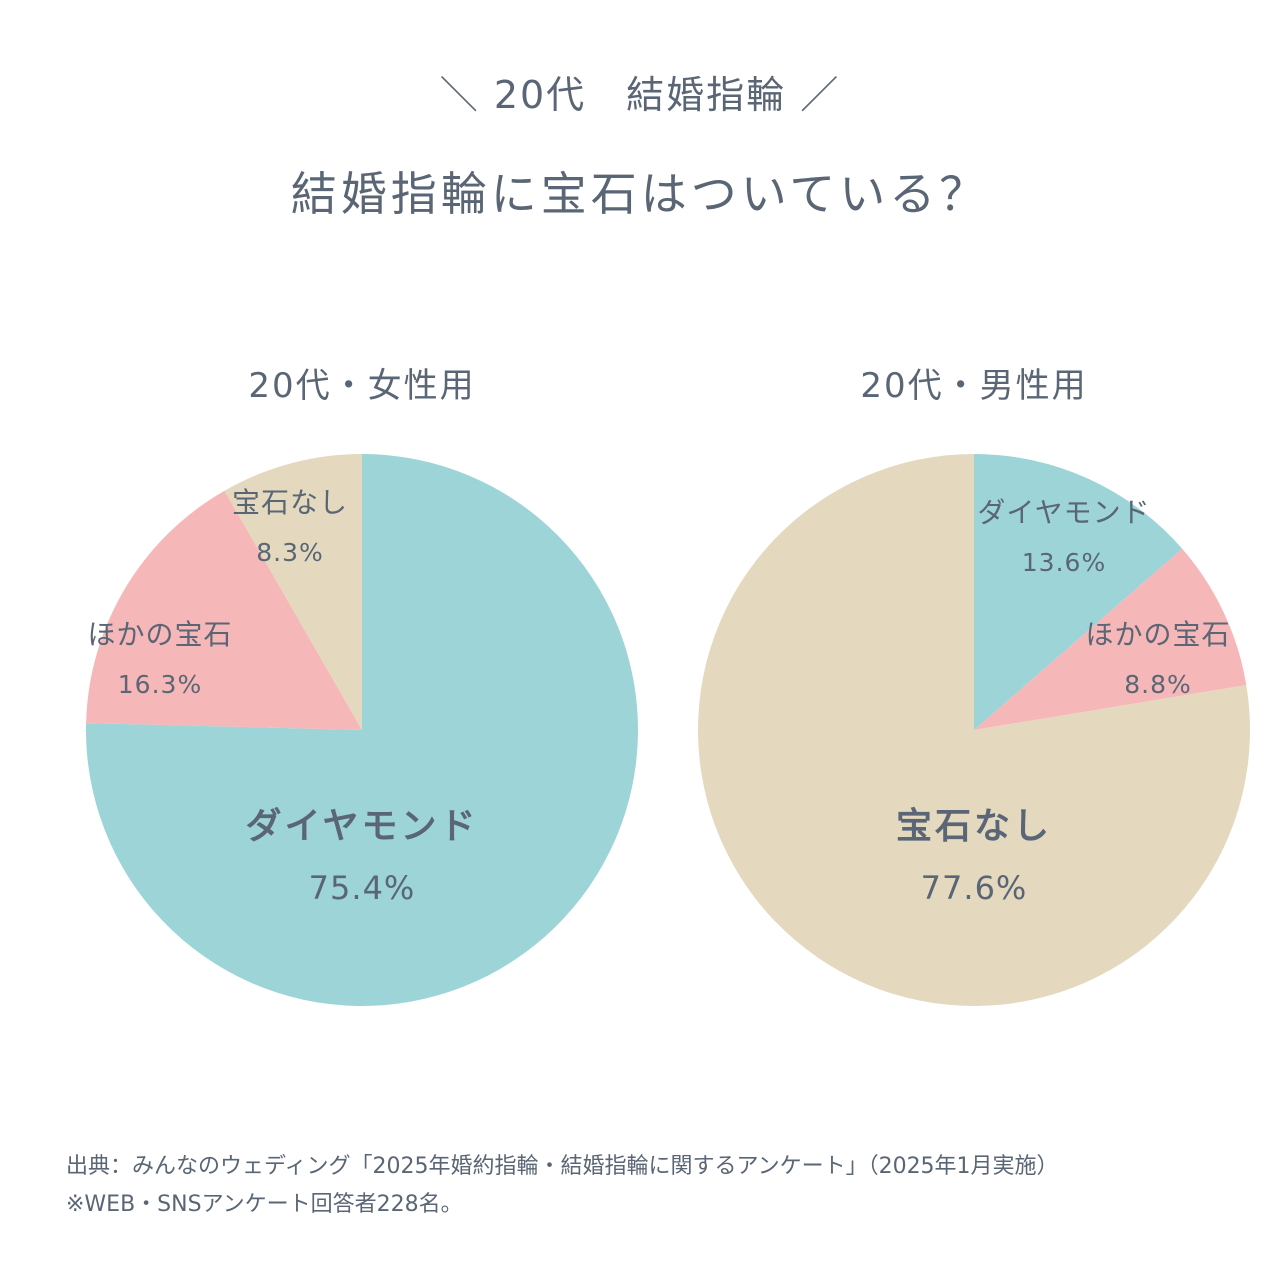  I want to click on pie0-label-name-2: 宝石なし, so click(290, 502).